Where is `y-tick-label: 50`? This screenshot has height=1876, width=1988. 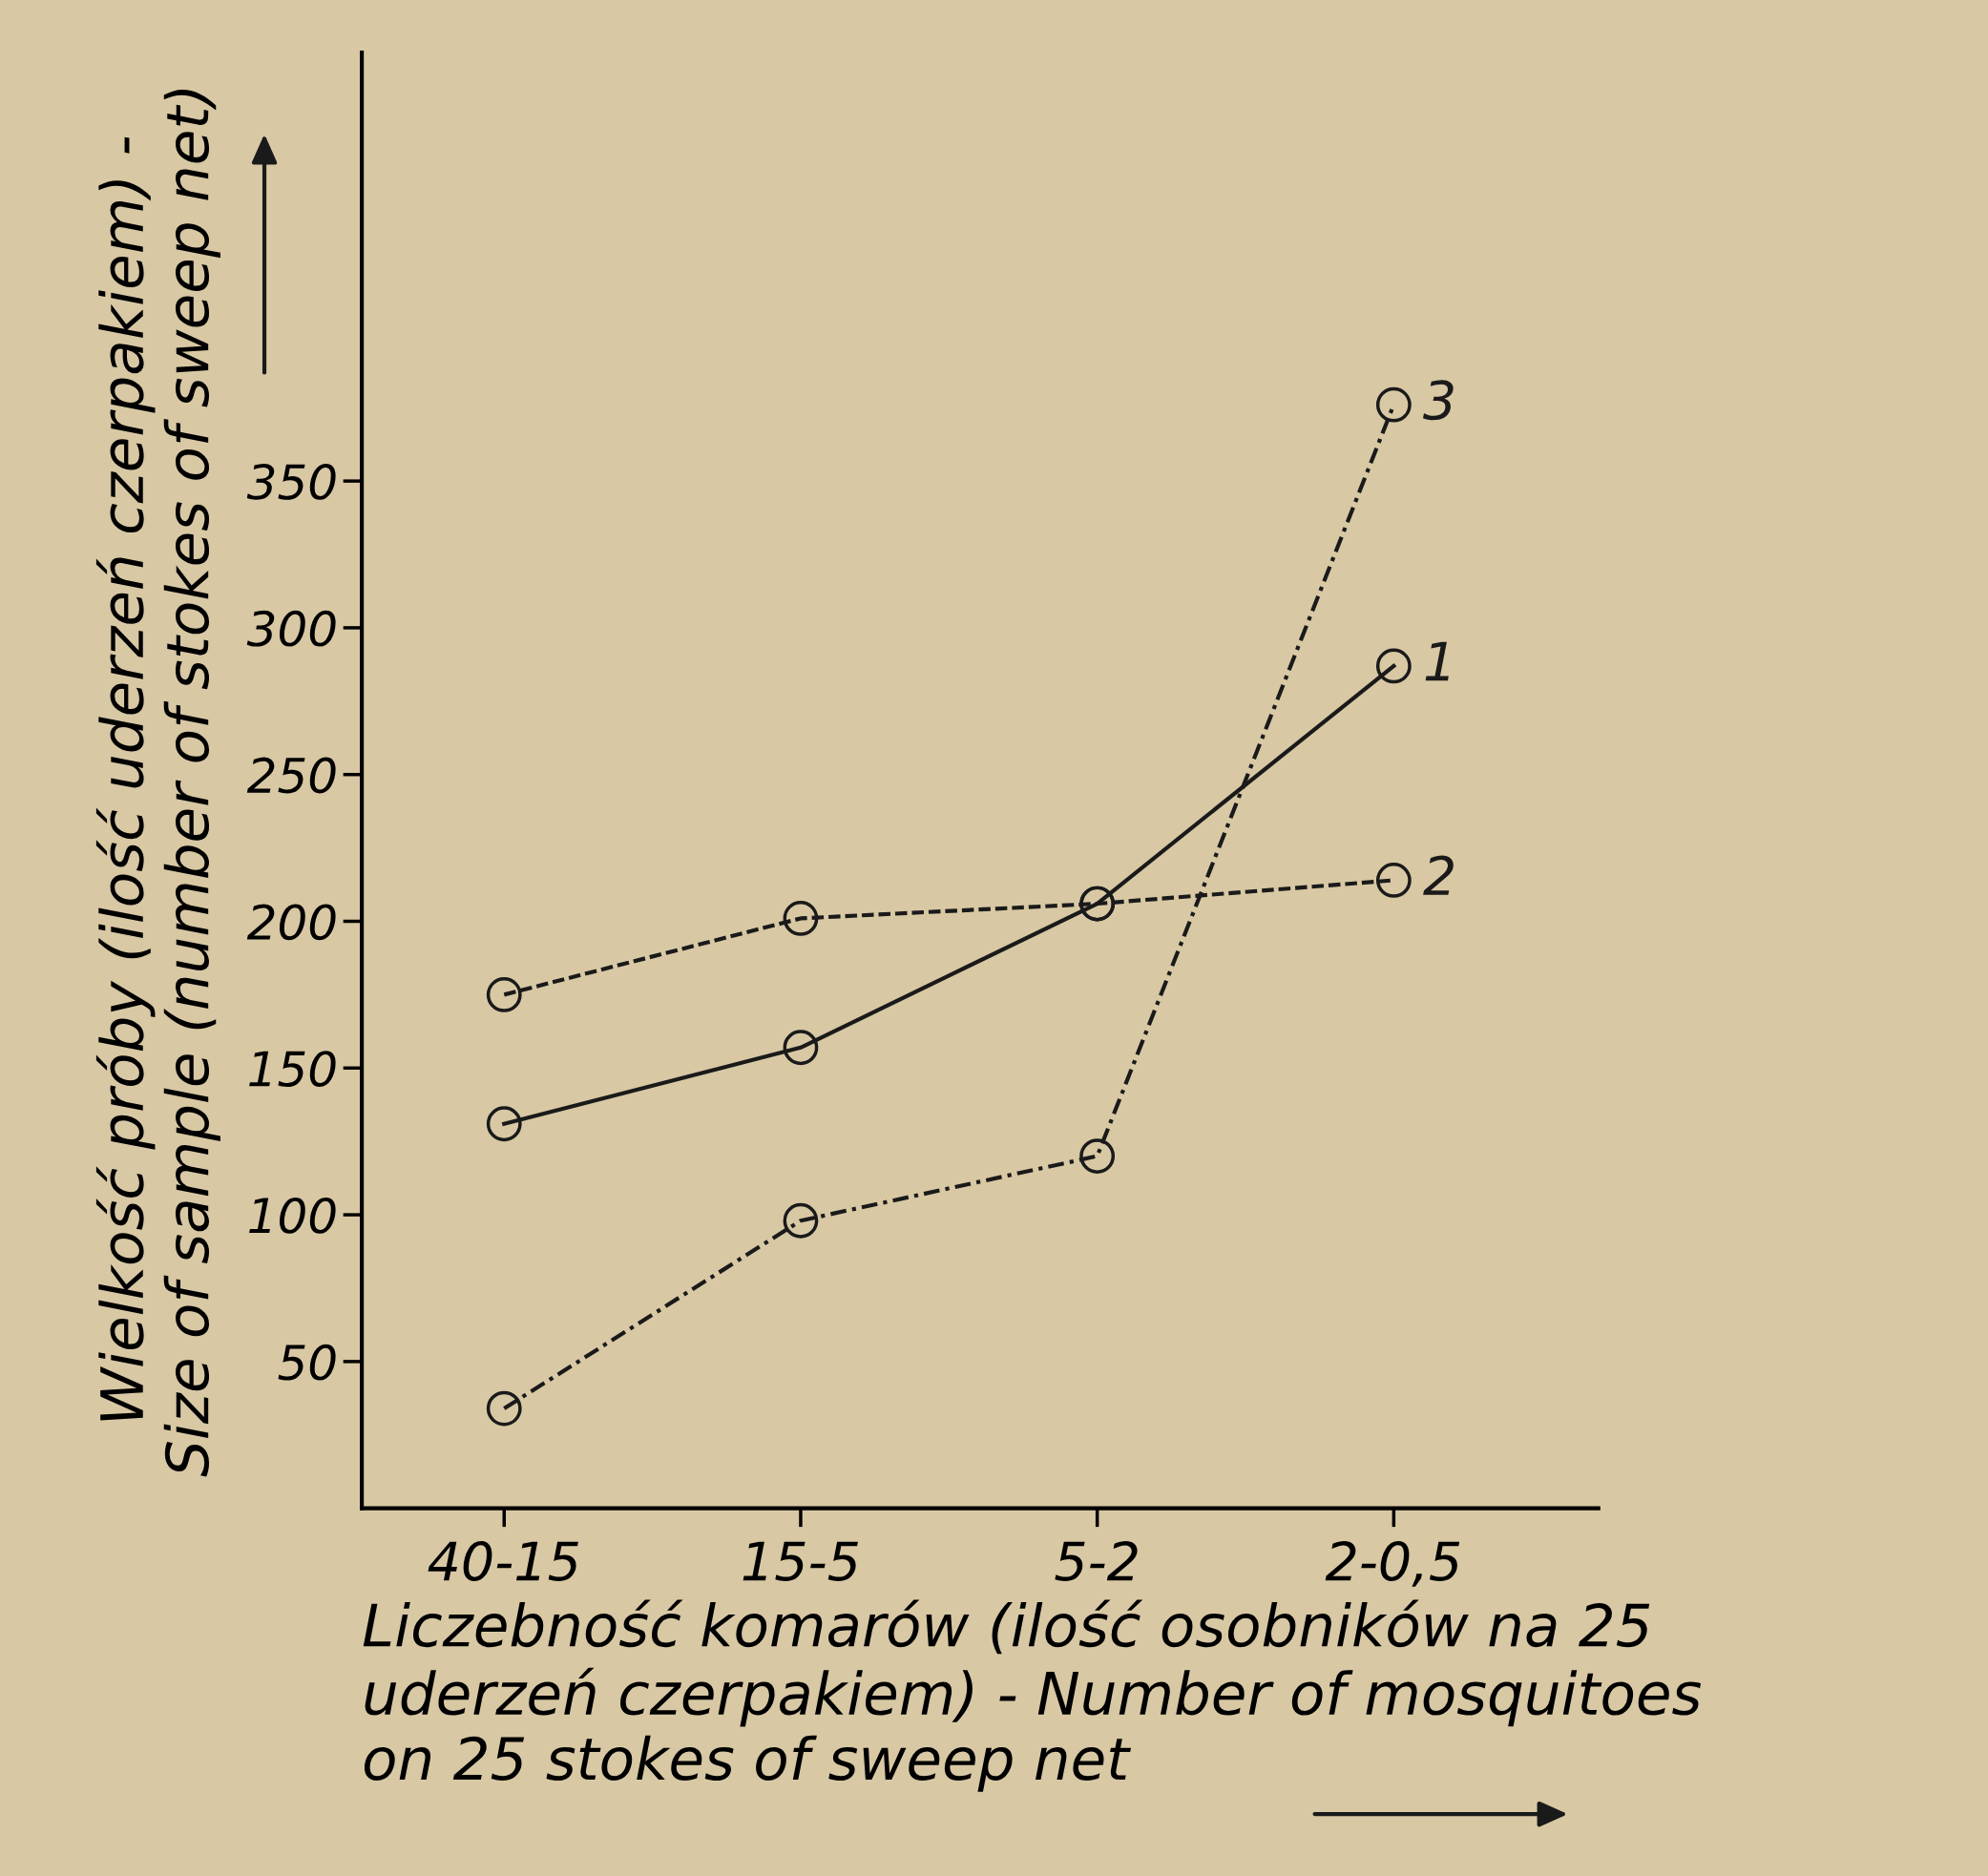
y-tick-label: 50 is located at coordinates (307, 1362).